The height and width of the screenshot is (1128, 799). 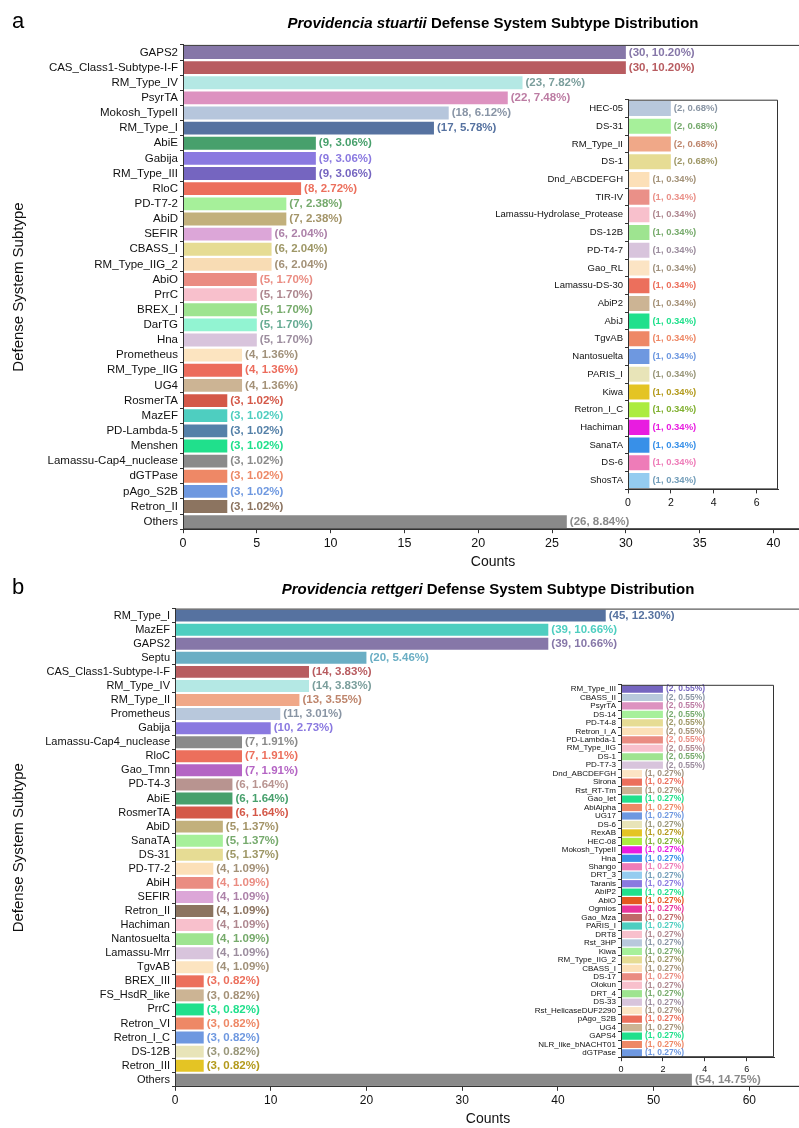 What do you see at coordinates (481, 112) in the screenshot?
I see `data-label: (18, 6.12%)` at bounding box center [481, 112].